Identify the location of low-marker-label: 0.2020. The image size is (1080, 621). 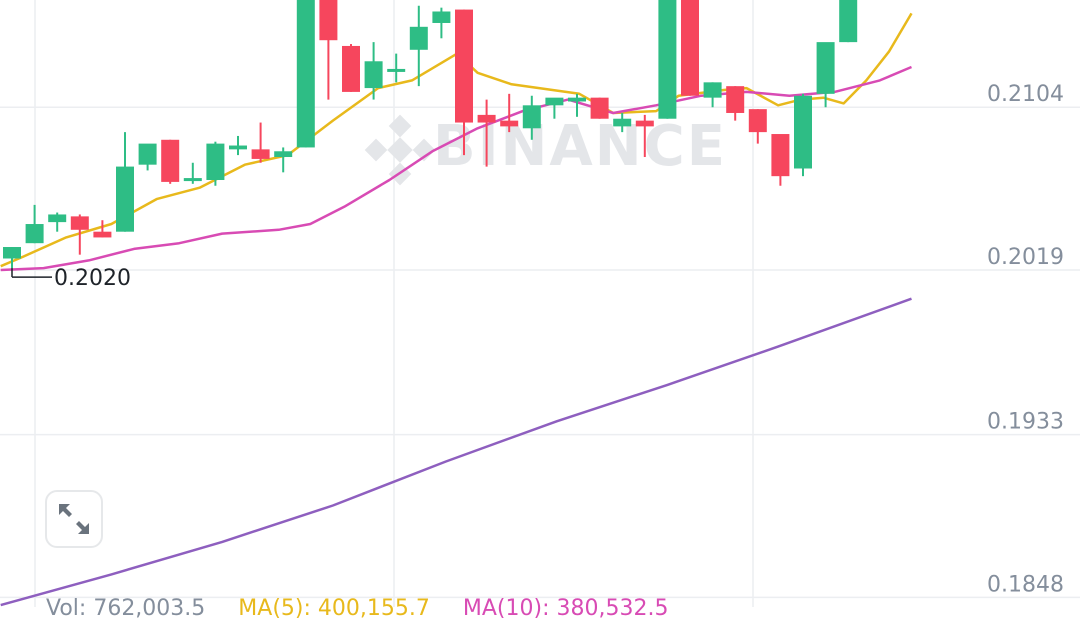
(92, 278).